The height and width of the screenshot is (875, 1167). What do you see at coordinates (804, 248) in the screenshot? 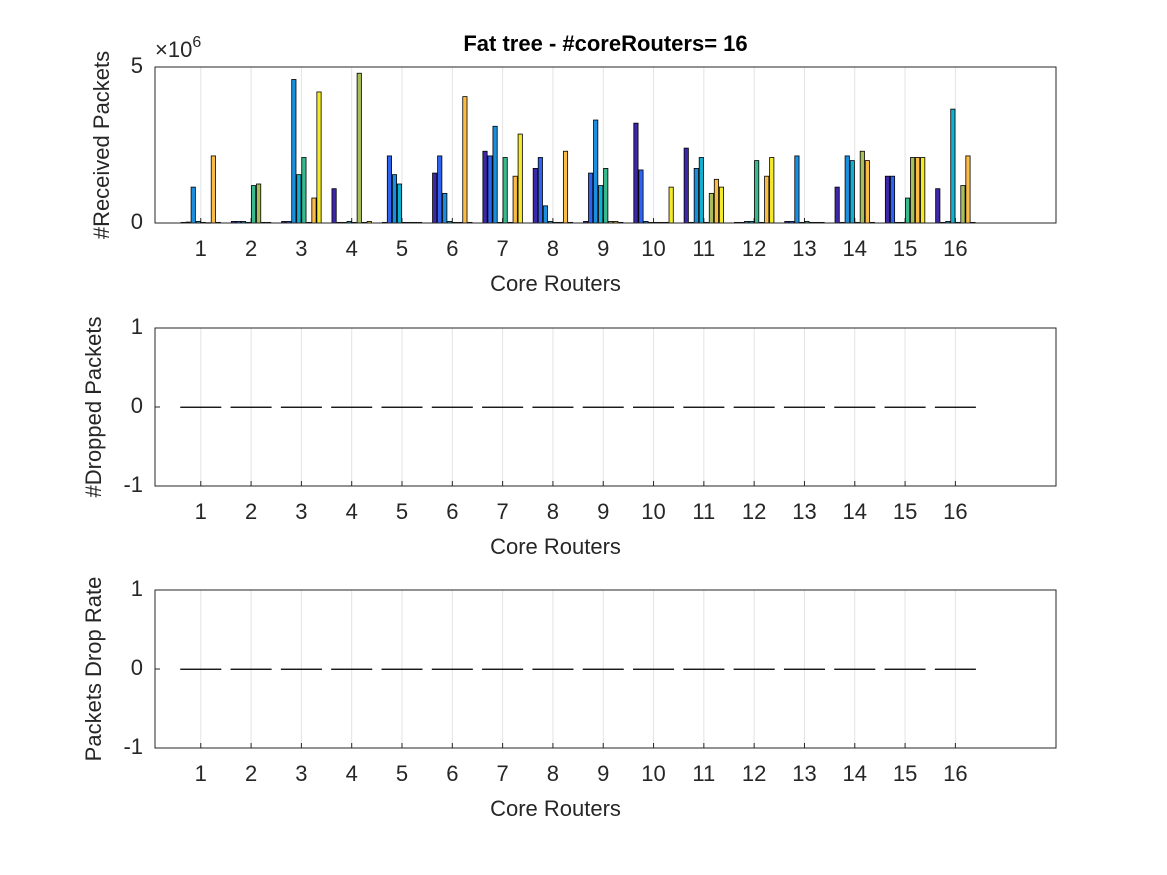
I see `x-tick-label: 13` at bounding box center [804, 248].